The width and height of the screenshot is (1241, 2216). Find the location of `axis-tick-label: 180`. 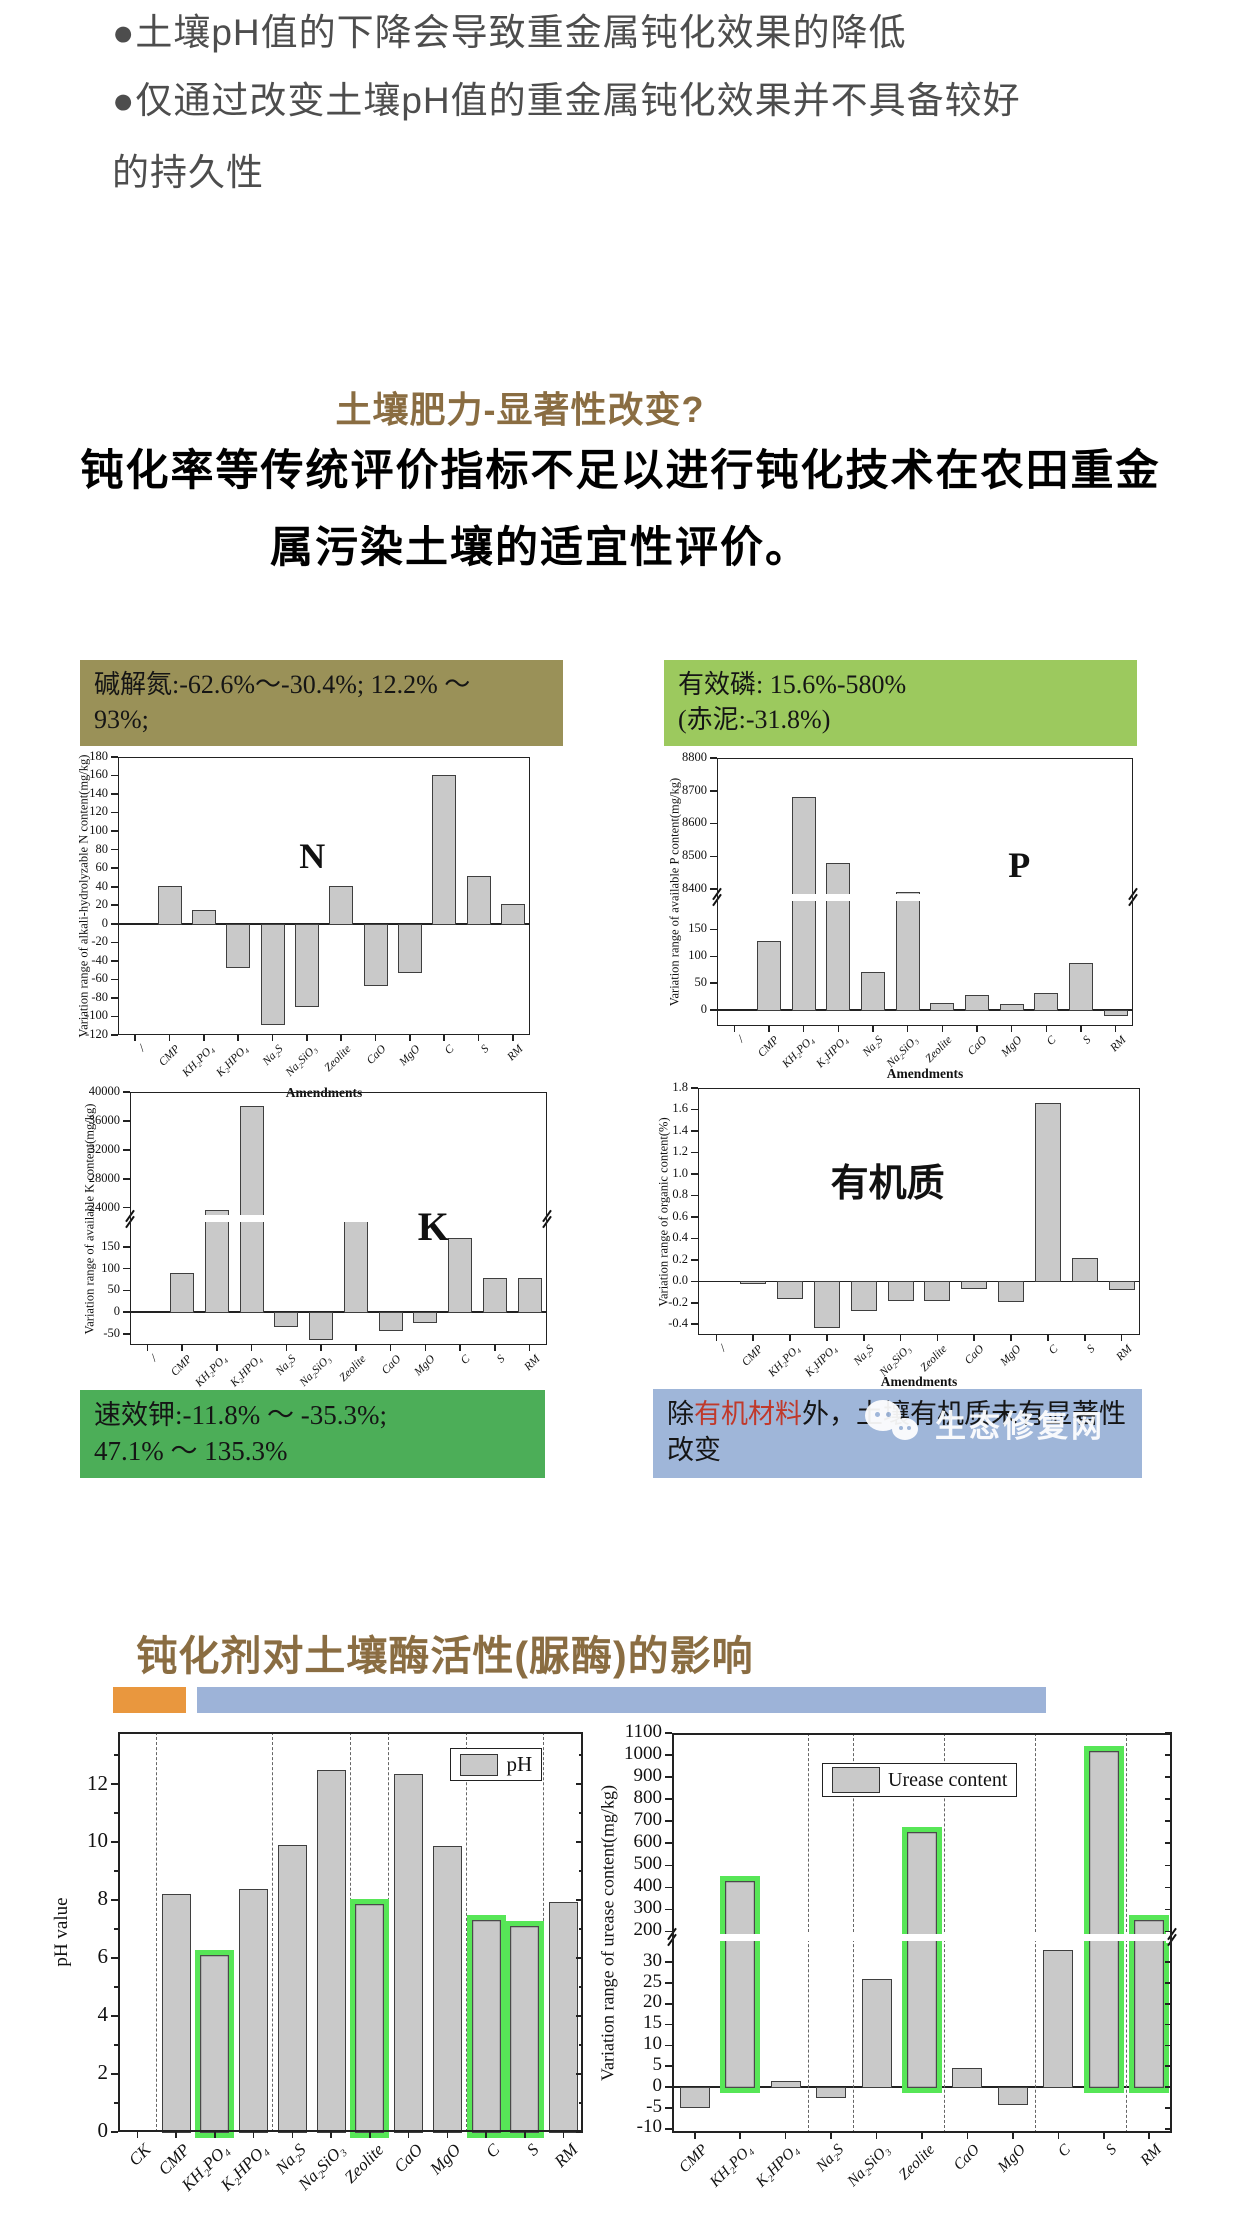

axis-tick-label: 180 is located at coordinates (98, 755).